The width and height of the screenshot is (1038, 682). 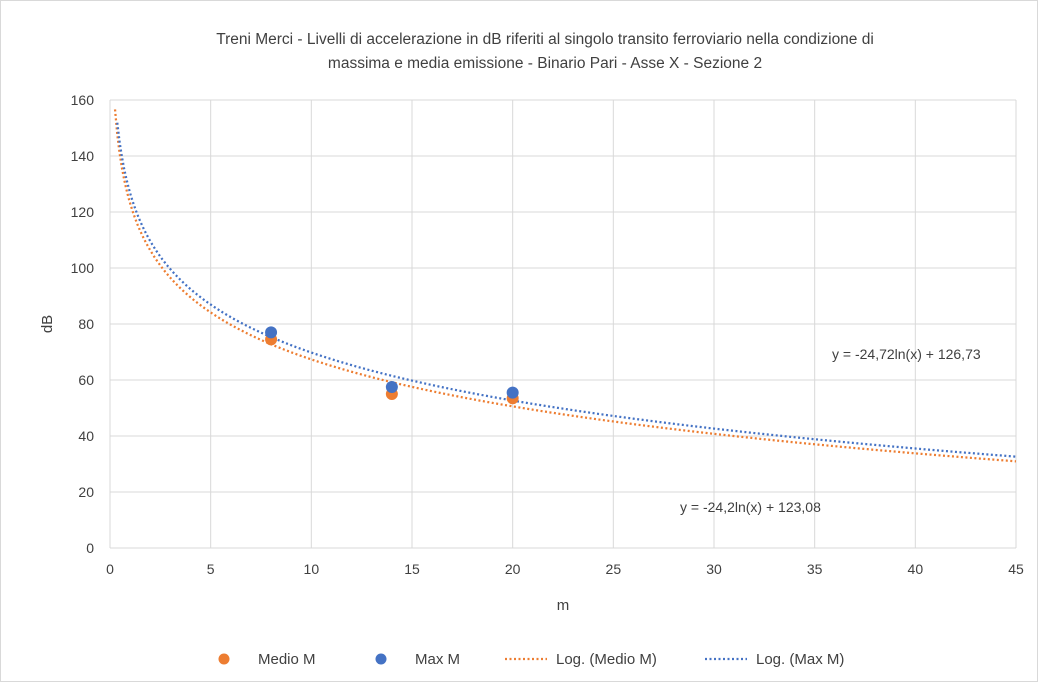 I want to click on x-tick-label: 20, so click(x=513, y=569).